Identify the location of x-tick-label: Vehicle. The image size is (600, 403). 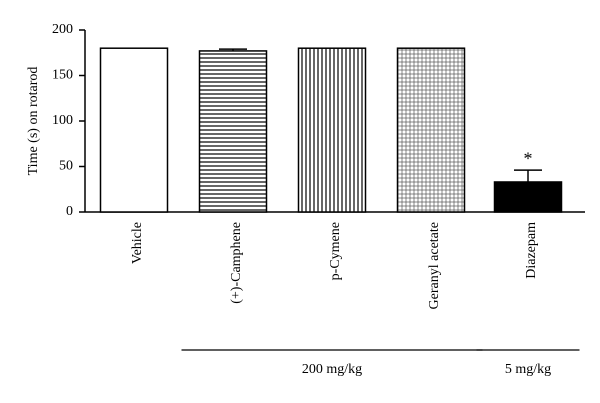
(137, 243).